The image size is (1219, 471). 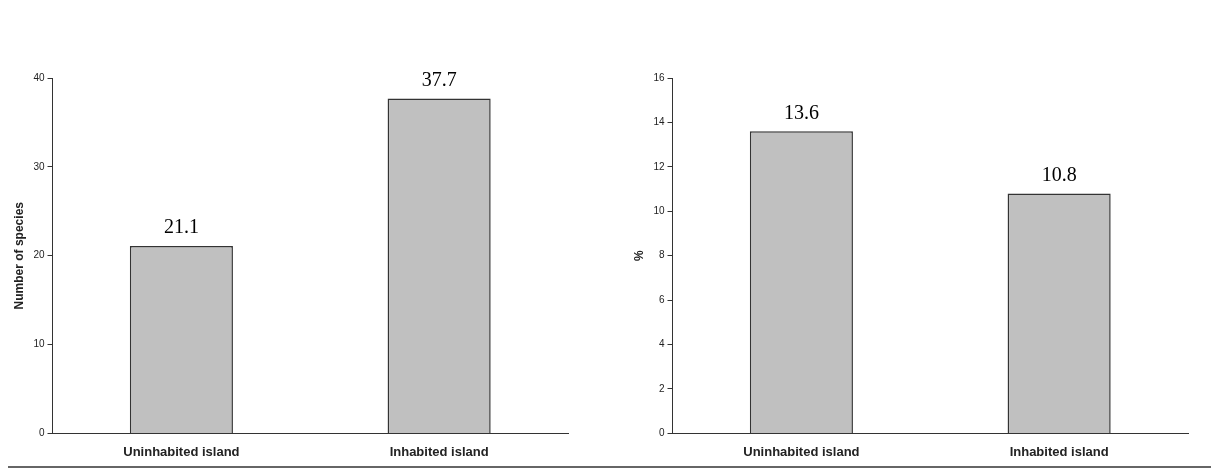 What do you see at coordinates (661, 255) in the screenshot?
I see `y-tick-label: 8` at bounding box center [661, 255].